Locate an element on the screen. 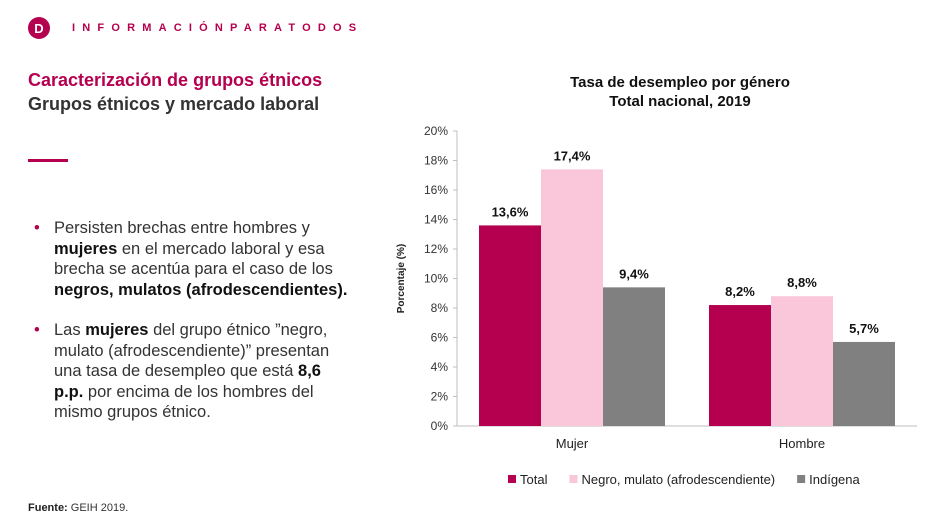 Image resolution: width=943 pixels, height=524 pixels. y-tick-label: 2% is located at coordinates (440, 397).